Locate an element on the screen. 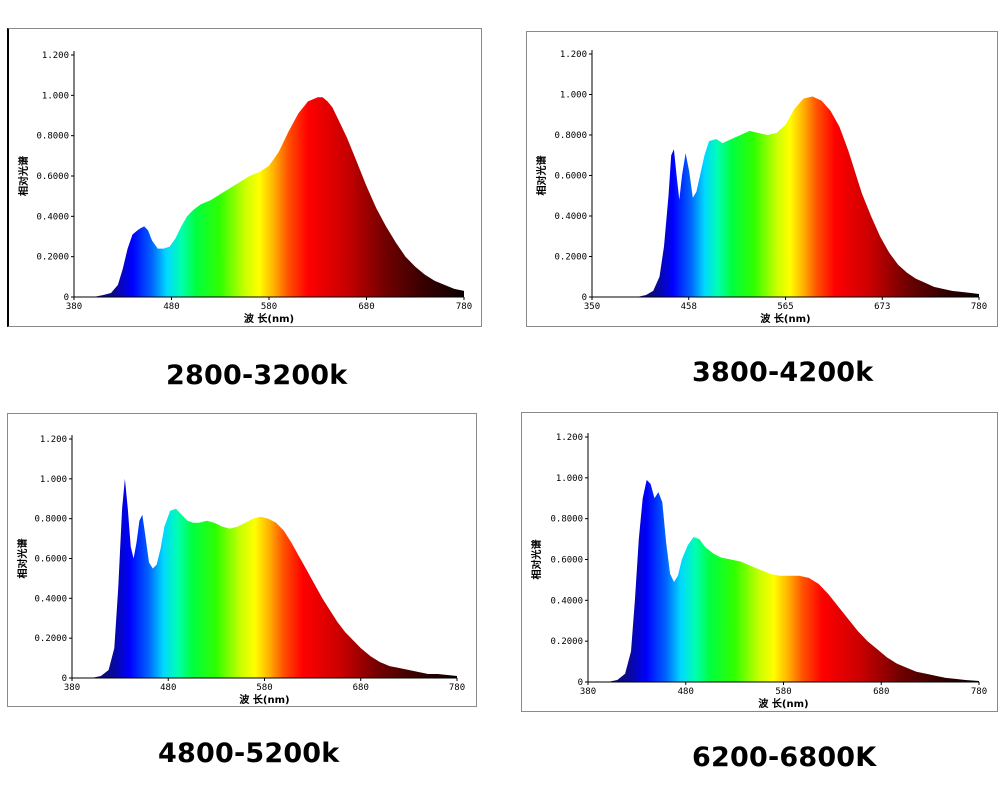 The image size is (1002, 798). x-tick-label: 458 is located at coordinates (689, 307).